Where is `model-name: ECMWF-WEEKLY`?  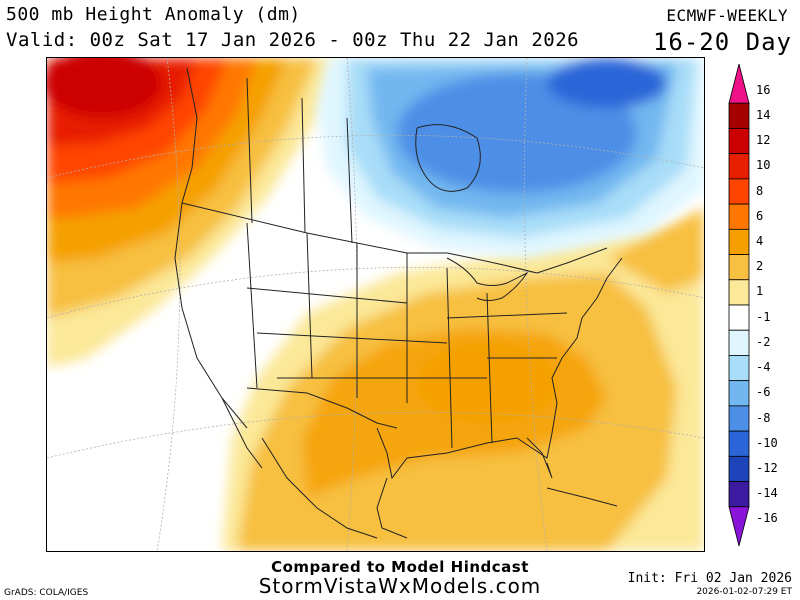
model-name: ECMWF-WEEKLY is located at coordinates (727, 15).